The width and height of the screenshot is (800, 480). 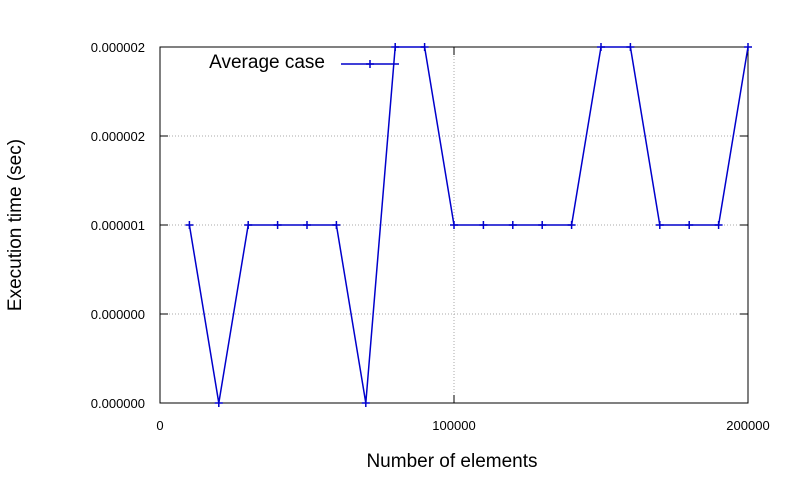 What do you see at coordinates (453, 425) in the screenshot?
I see `x-tick-label: 100000` at bounding box center [453, 425].